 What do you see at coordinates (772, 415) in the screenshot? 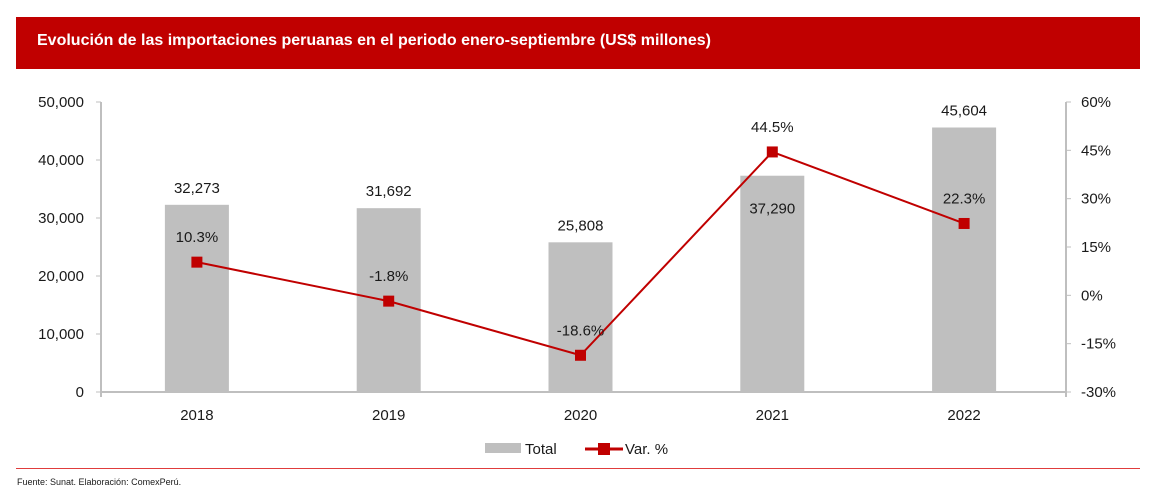
I see `x-axis-tick-label: 2021` at bounding box center [772, 415].